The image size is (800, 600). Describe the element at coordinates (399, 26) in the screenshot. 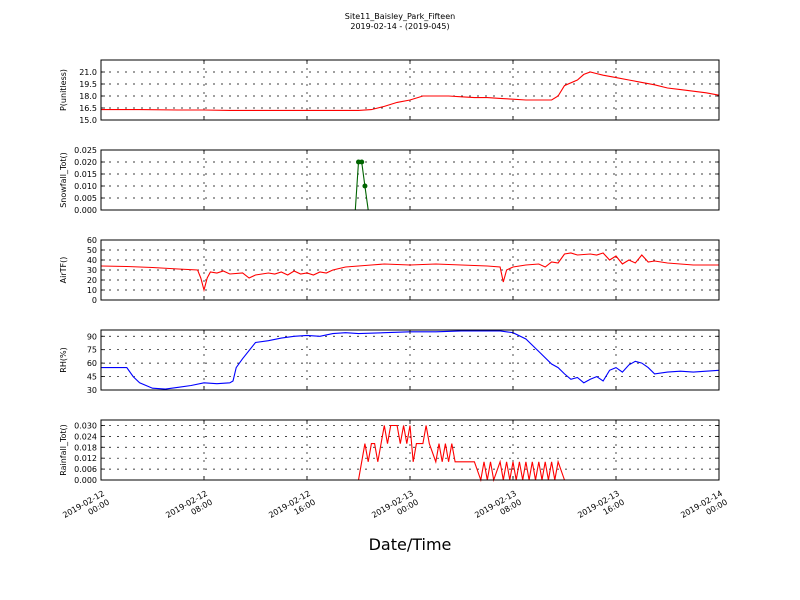

I see `chart-title-line2: 2019-02-14 - (2019-045)` at that location.